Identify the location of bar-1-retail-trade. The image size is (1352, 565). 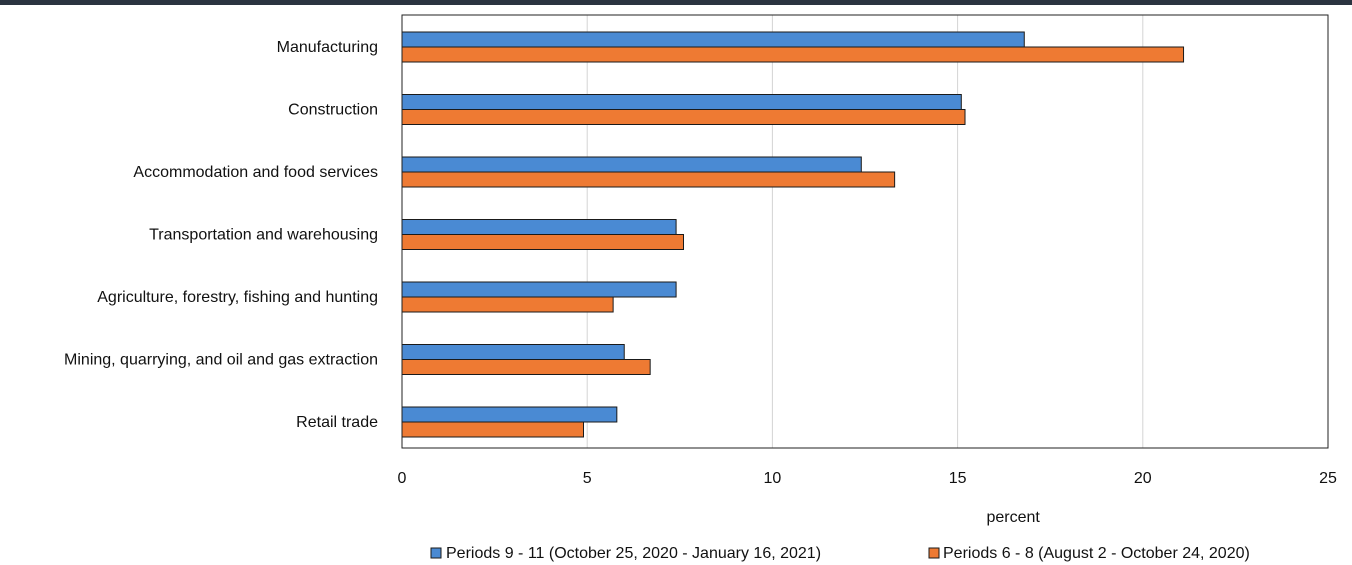
(509, 414).